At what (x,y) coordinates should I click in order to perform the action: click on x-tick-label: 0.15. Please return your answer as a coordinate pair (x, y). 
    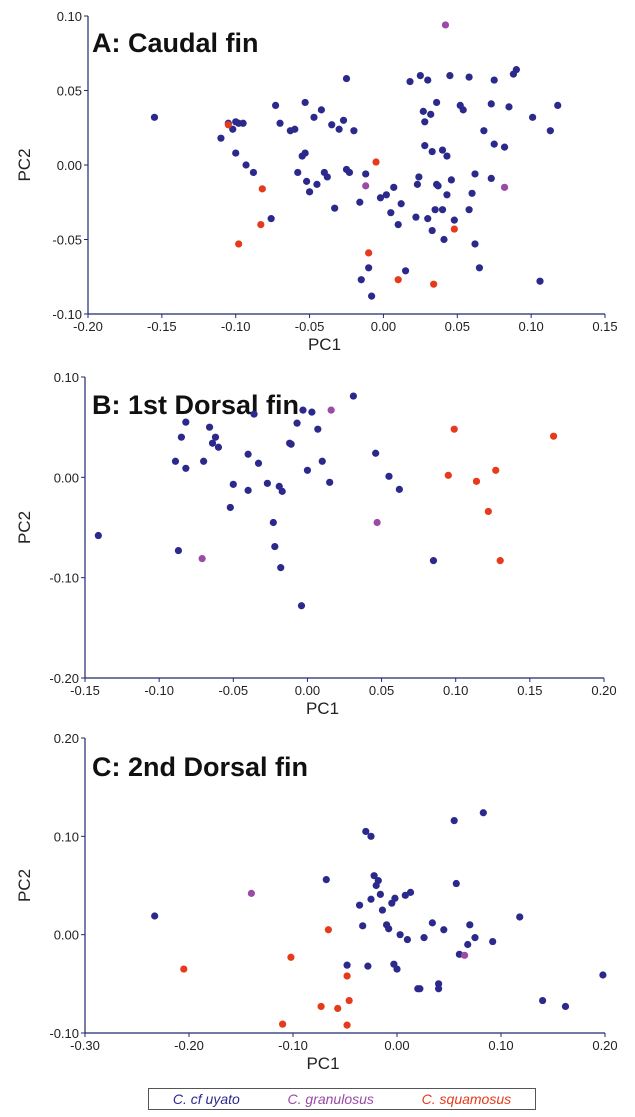
    Looking at the image, I should click on (604, 326).